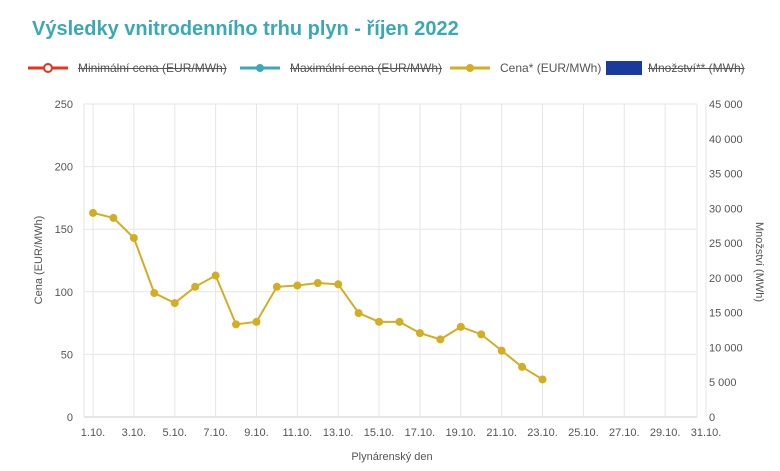 The width and height of the screenshot is (780, 471). I want to click on x-tick-label: 15.10., so click(379, 433).